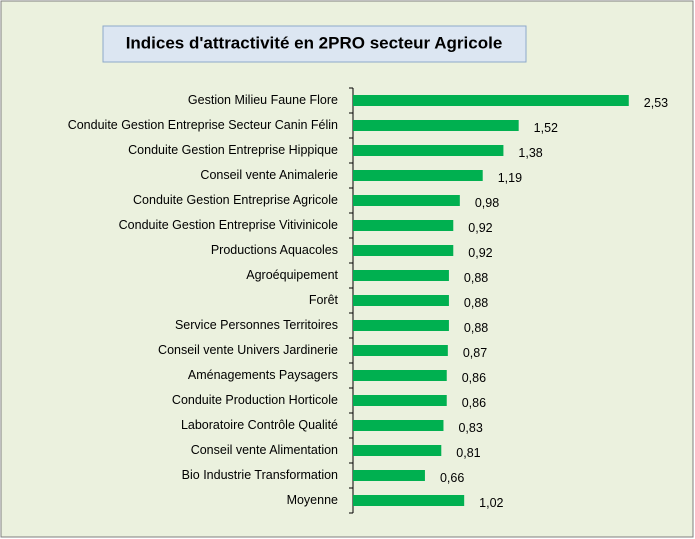 The width and height of the screenshot is (695, 539). I want to click on y-tick-label: Conseil vente Animalerie, so click(269, 175).